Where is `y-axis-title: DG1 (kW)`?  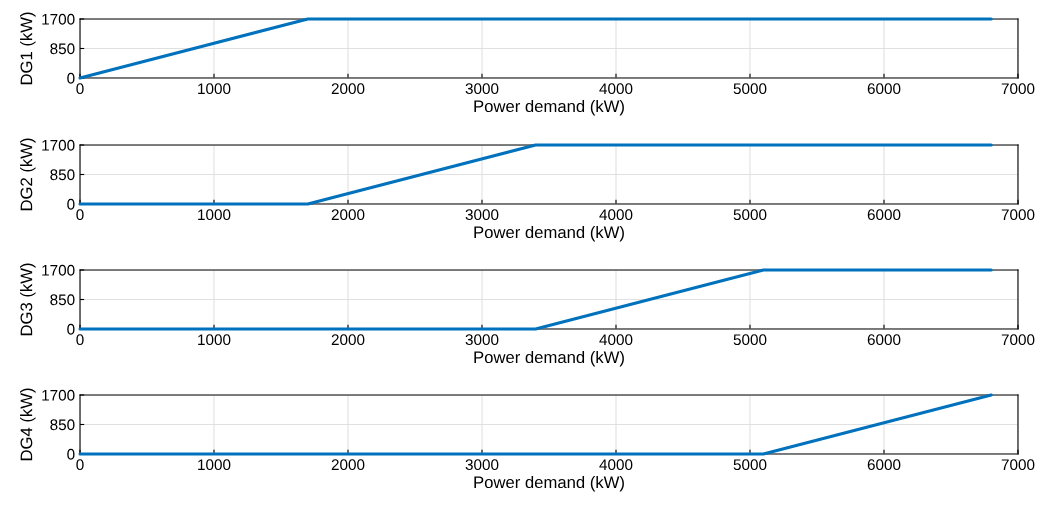
y-axis-title: DG1 (kW) is located at coordinates (28, 48).